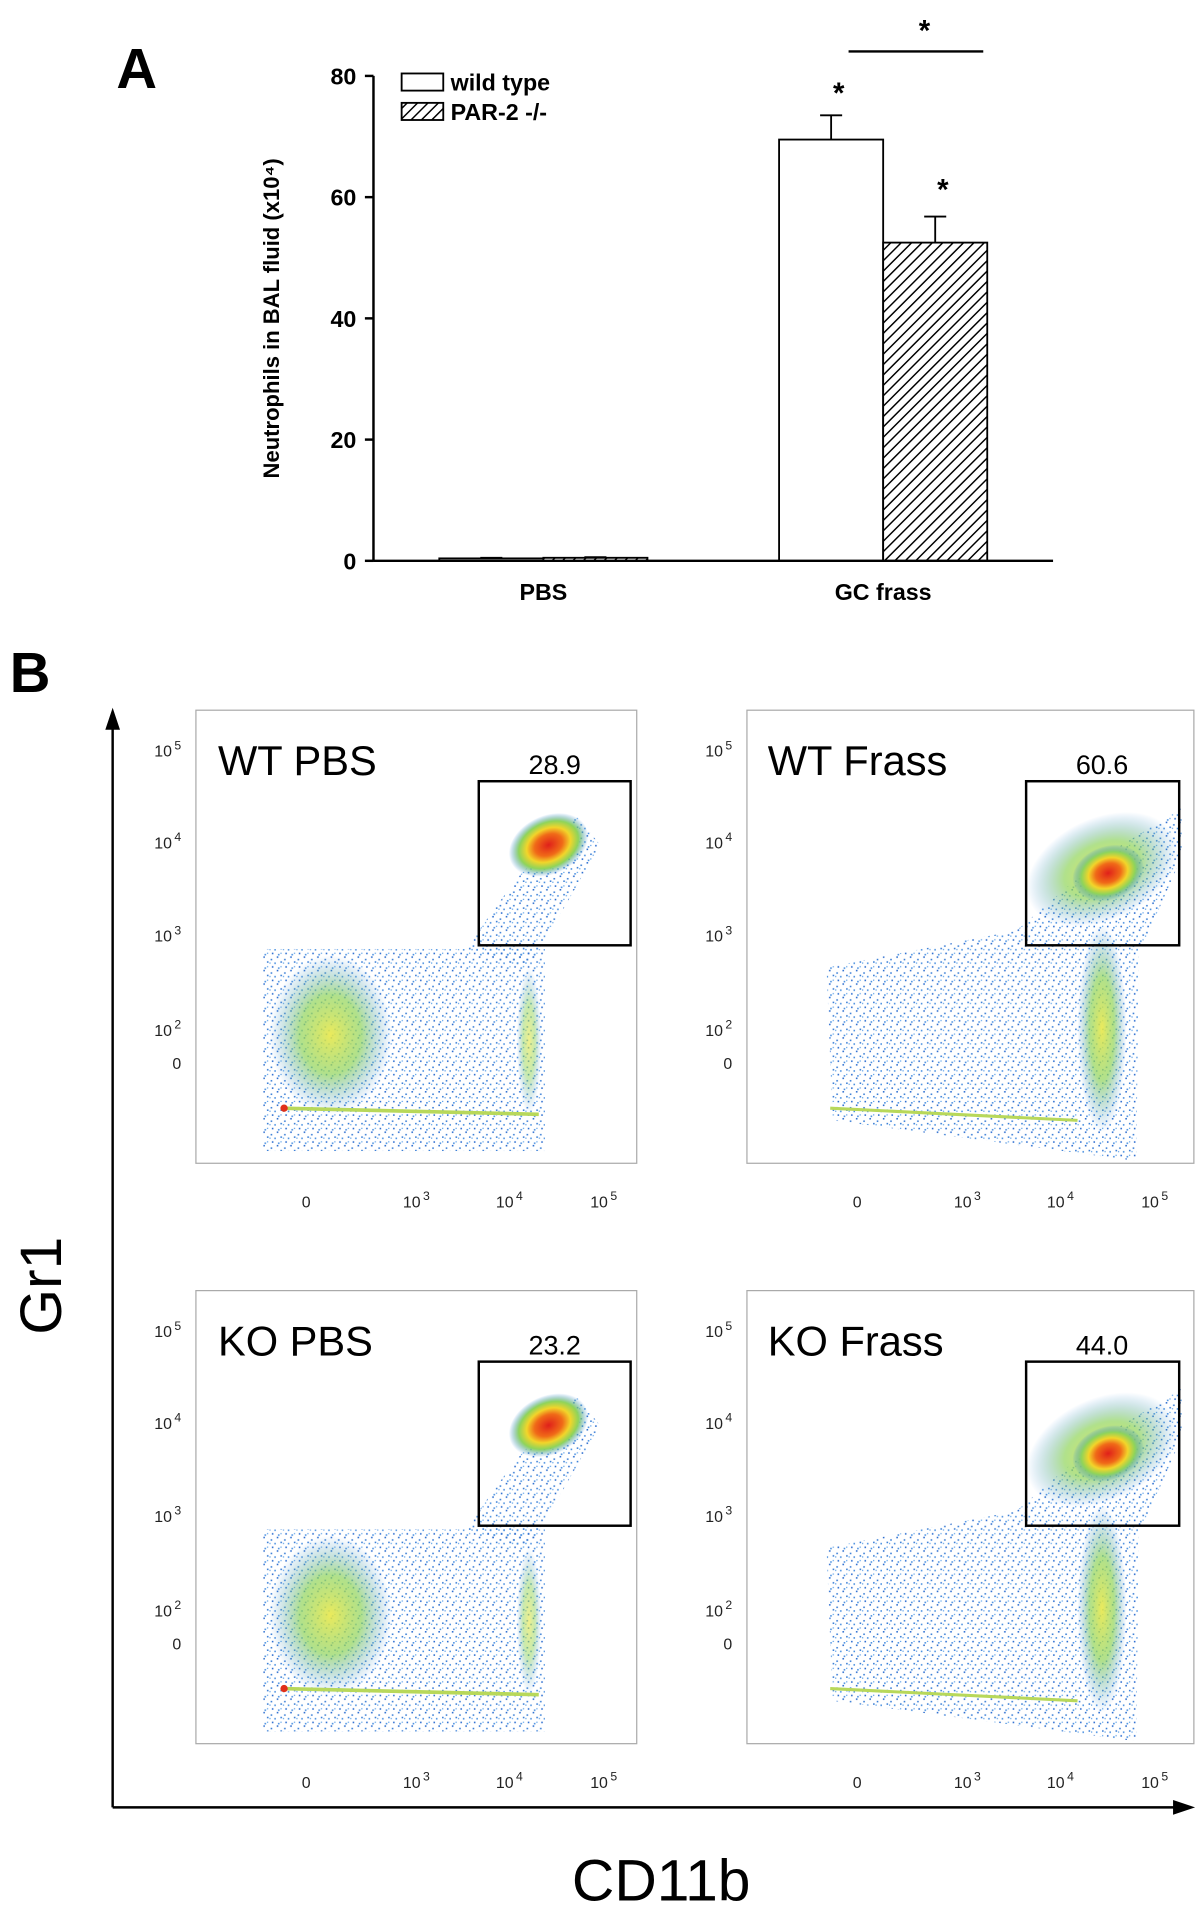 Image resolution: width=1200 pixels, height=1921 pixels. I want to click on plot-title: WT PBS, so click(297, 760).